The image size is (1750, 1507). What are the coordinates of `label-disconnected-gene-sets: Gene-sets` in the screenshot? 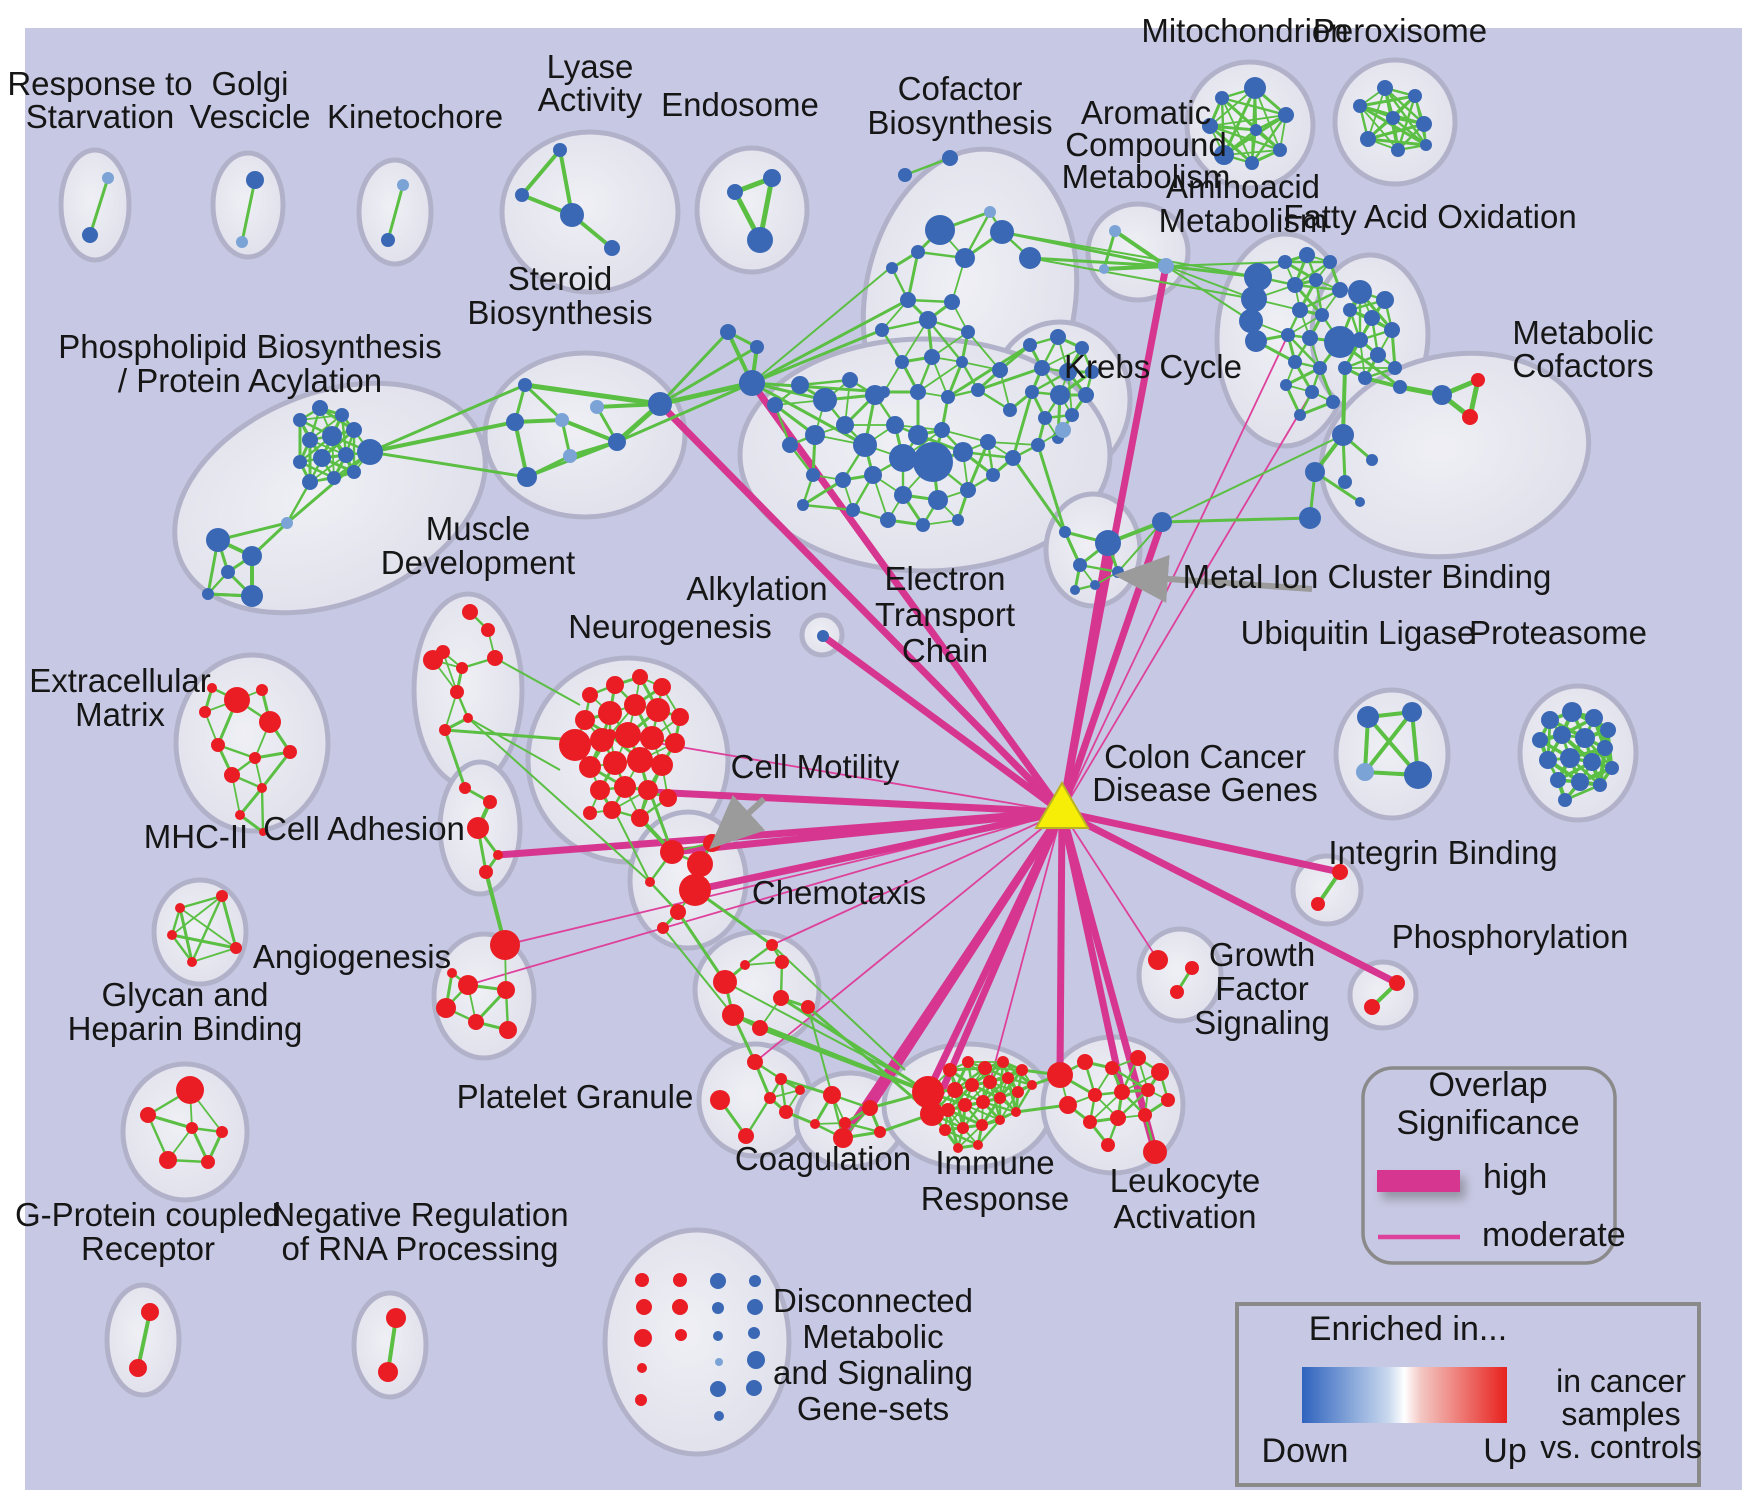 It's located at (873, 1408).